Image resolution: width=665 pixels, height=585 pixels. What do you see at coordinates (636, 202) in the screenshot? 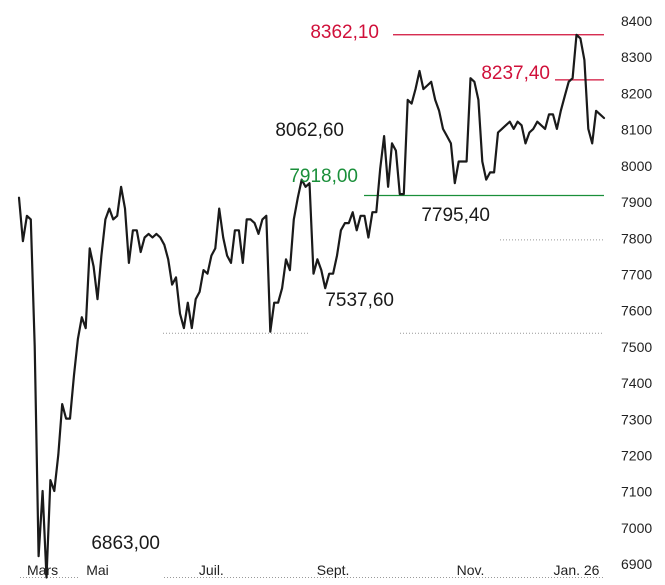
I see `y-tick-label: 7900` at bounding box center [636, 202].